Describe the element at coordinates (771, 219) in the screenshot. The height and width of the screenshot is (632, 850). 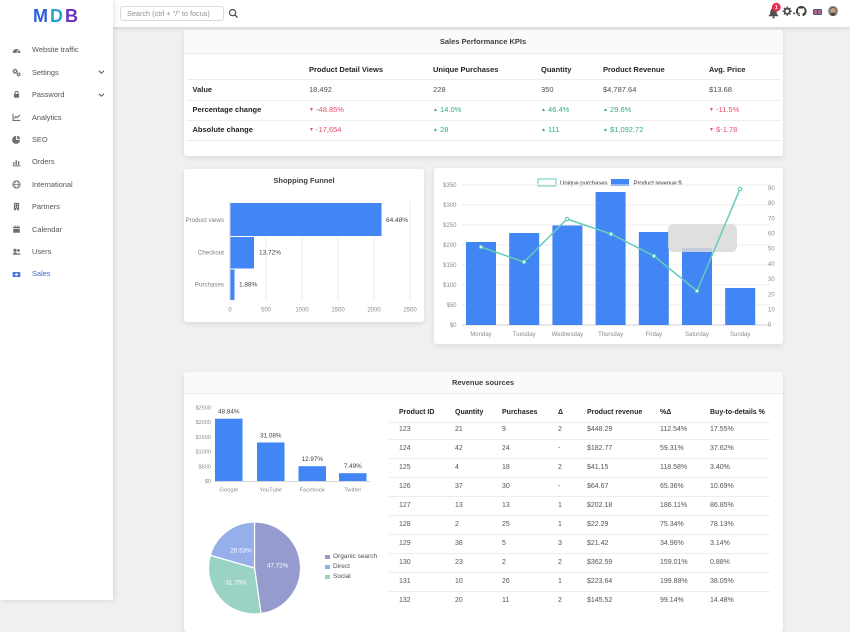
I see `svg-text: 70` at that location.